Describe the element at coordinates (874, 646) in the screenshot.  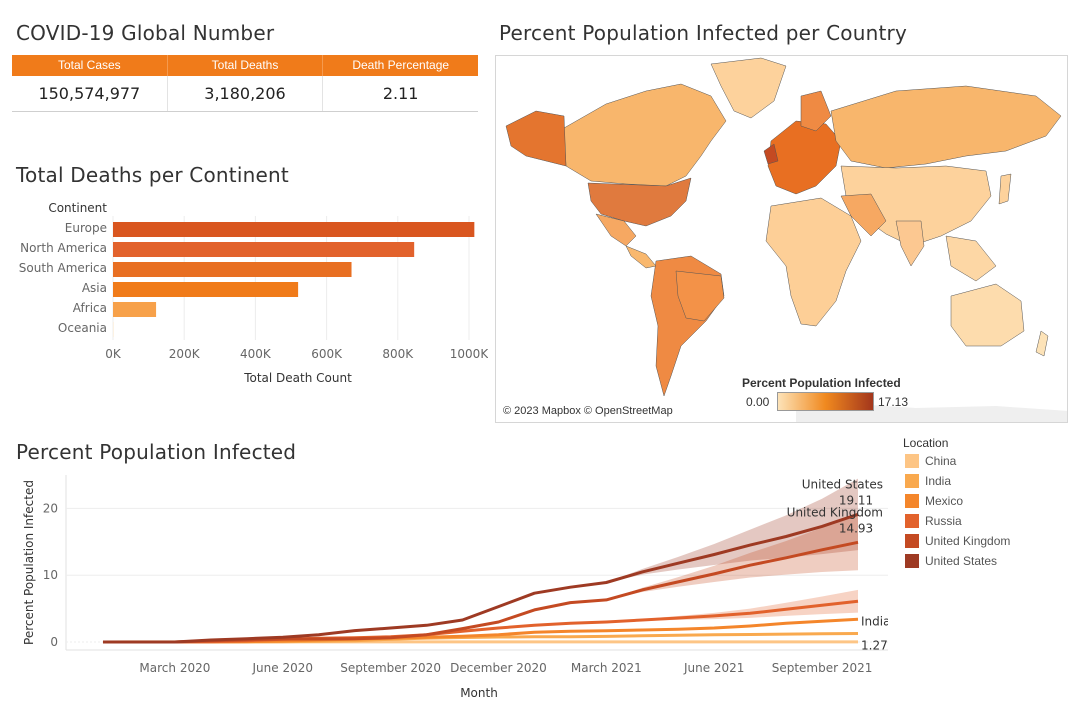
I see `annotation-value-india: 1.27` at that location.